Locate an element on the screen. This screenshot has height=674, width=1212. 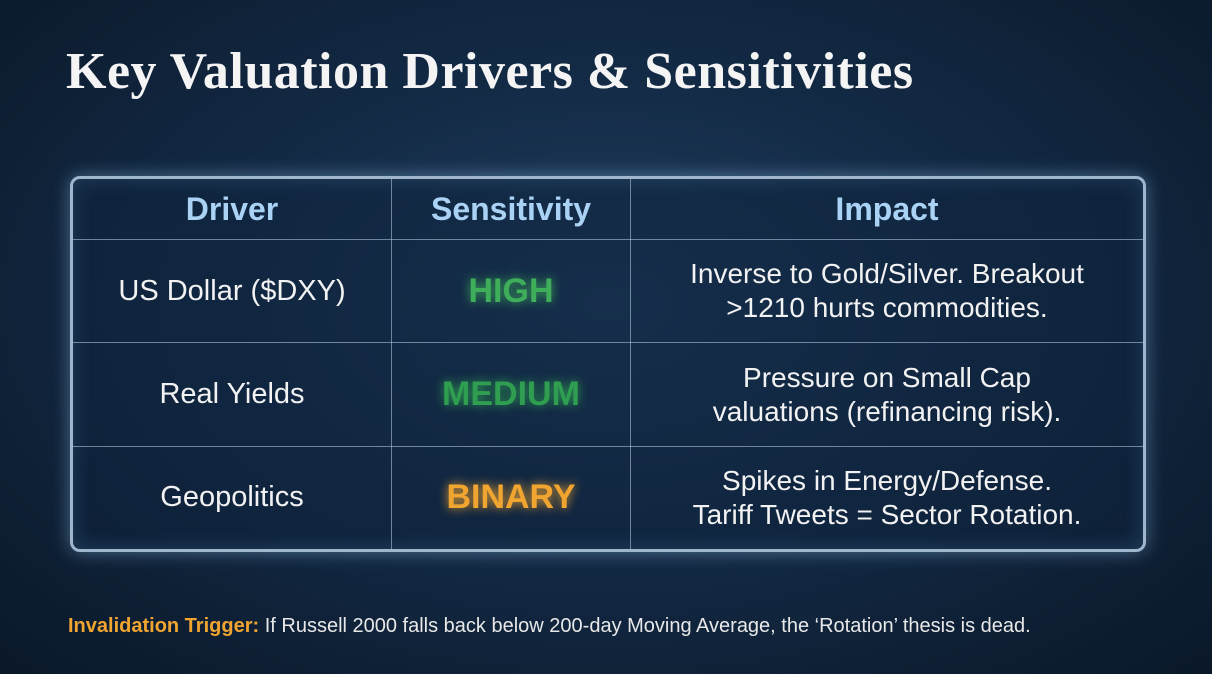
header-cell: Sensitivity is located at coordinates (511, 210).